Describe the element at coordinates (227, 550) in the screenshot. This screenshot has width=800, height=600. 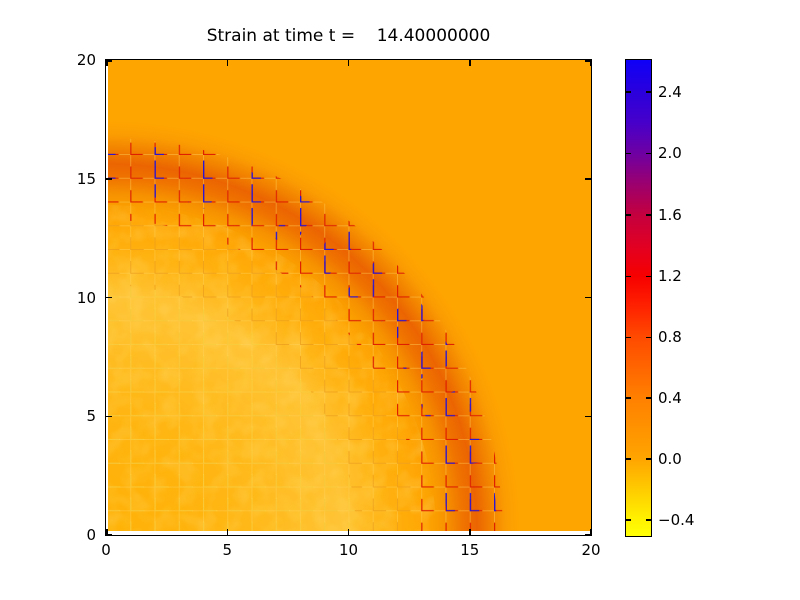
I see `x-tick-label: 5` at that location.